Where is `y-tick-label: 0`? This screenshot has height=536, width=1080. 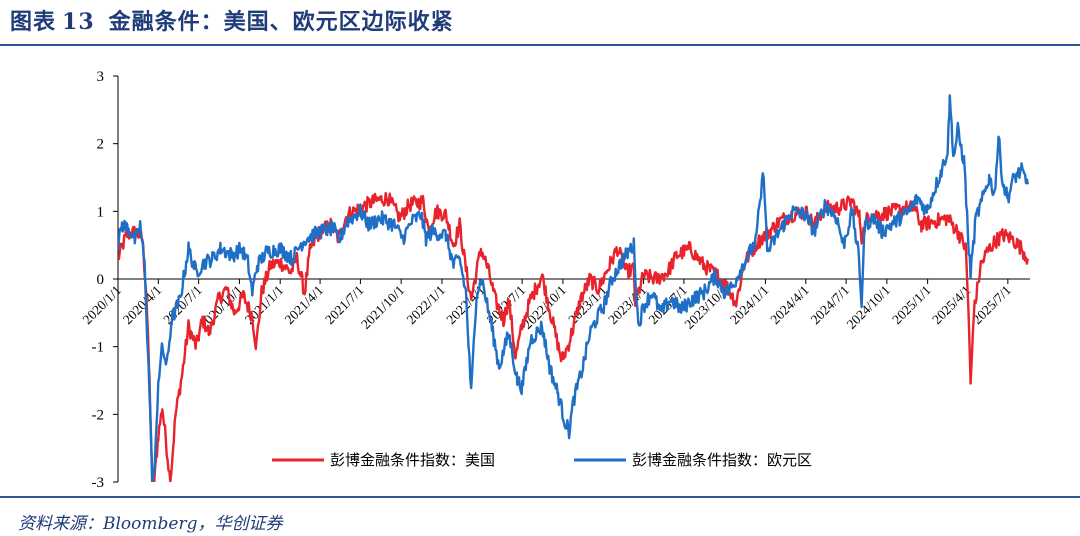 y-tick-label: 0 is located at coordinates (101, 280).